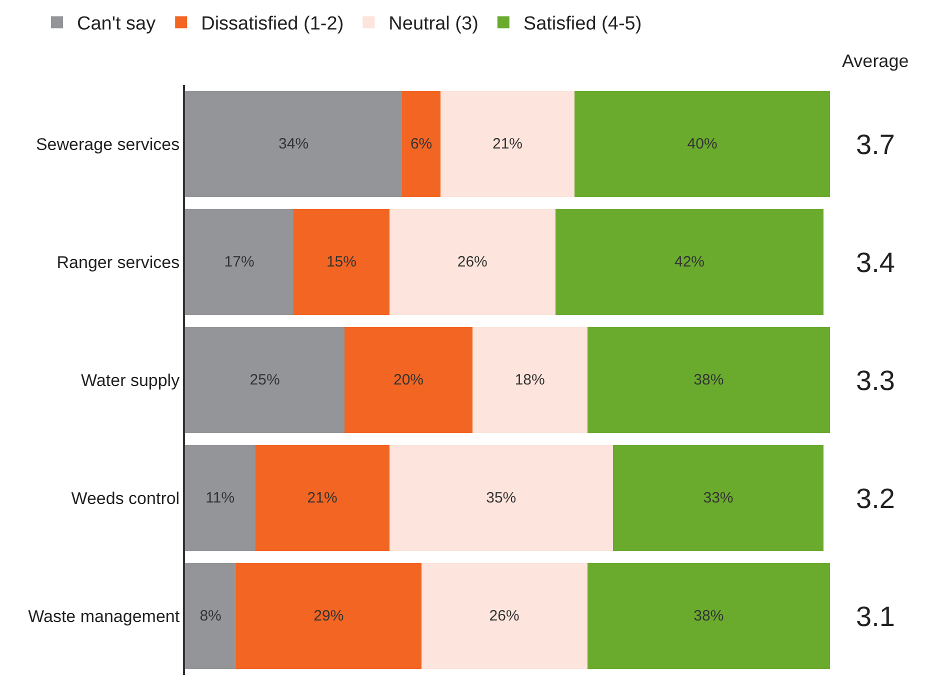 The image size is (925, 680). Describe the element at coordinates (104, 616) in the screenshot. I see `y-tick-label: Waste management` at that location.